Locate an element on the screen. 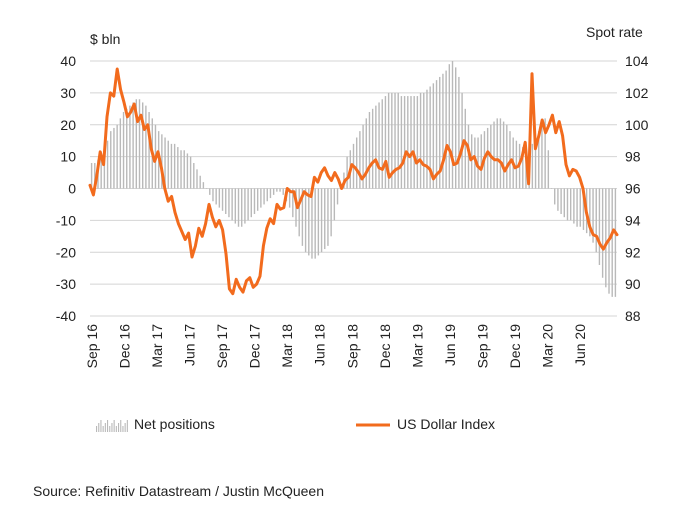 This screenshot has height=511, width=679. right-tick-label: 98 is located at coordinates (633, 157).